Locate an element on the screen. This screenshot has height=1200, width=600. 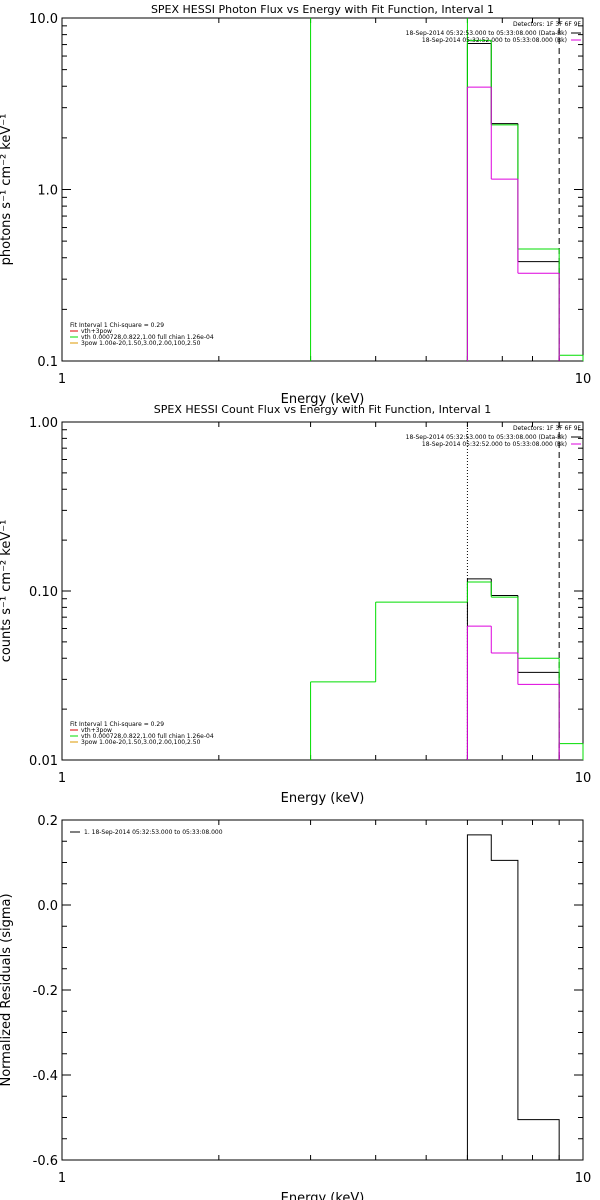
y-axis-label: Normalized Residuals (sigma) is located at coordinates (7, 989).